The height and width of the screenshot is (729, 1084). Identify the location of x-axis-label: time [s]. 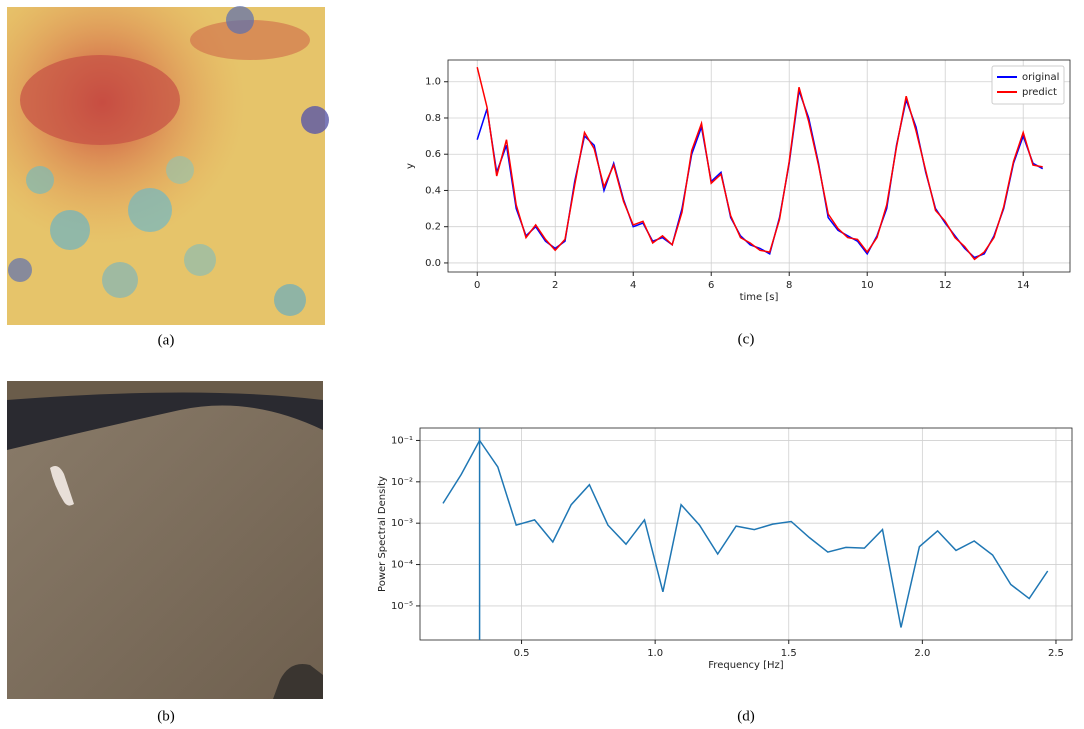
(759, 297).